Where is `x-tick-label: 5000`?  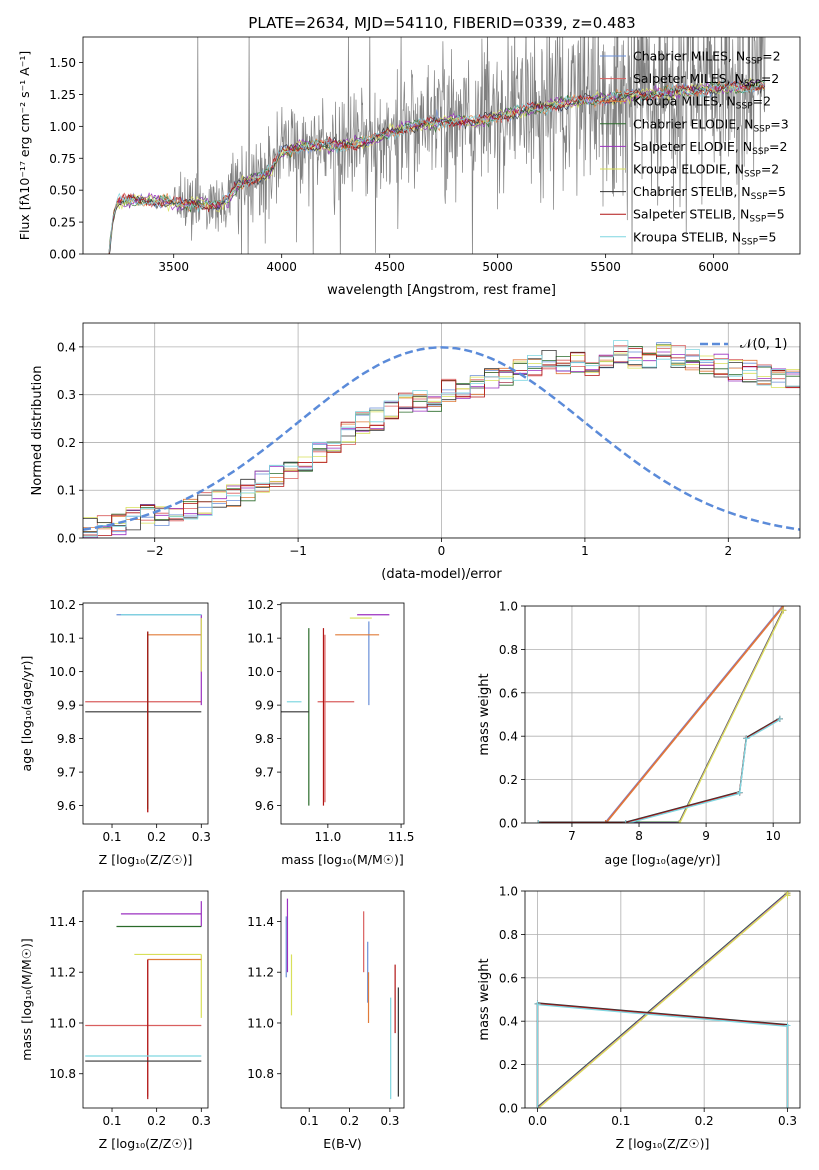 x-tick-label: 5000 is located at coordinates (497, 267).